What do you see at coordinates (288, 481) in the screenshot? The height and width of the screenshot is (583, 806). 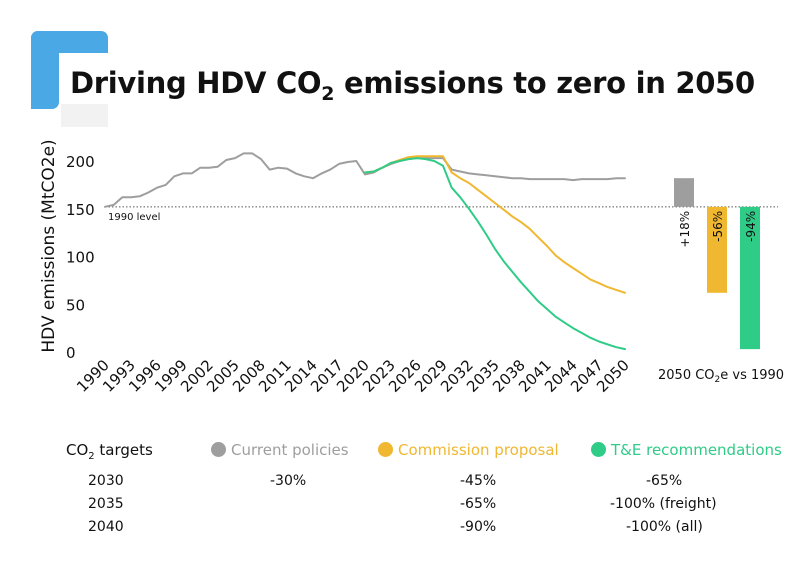 I see `row-2030-current: -30%` at bounding box center [288, 481].